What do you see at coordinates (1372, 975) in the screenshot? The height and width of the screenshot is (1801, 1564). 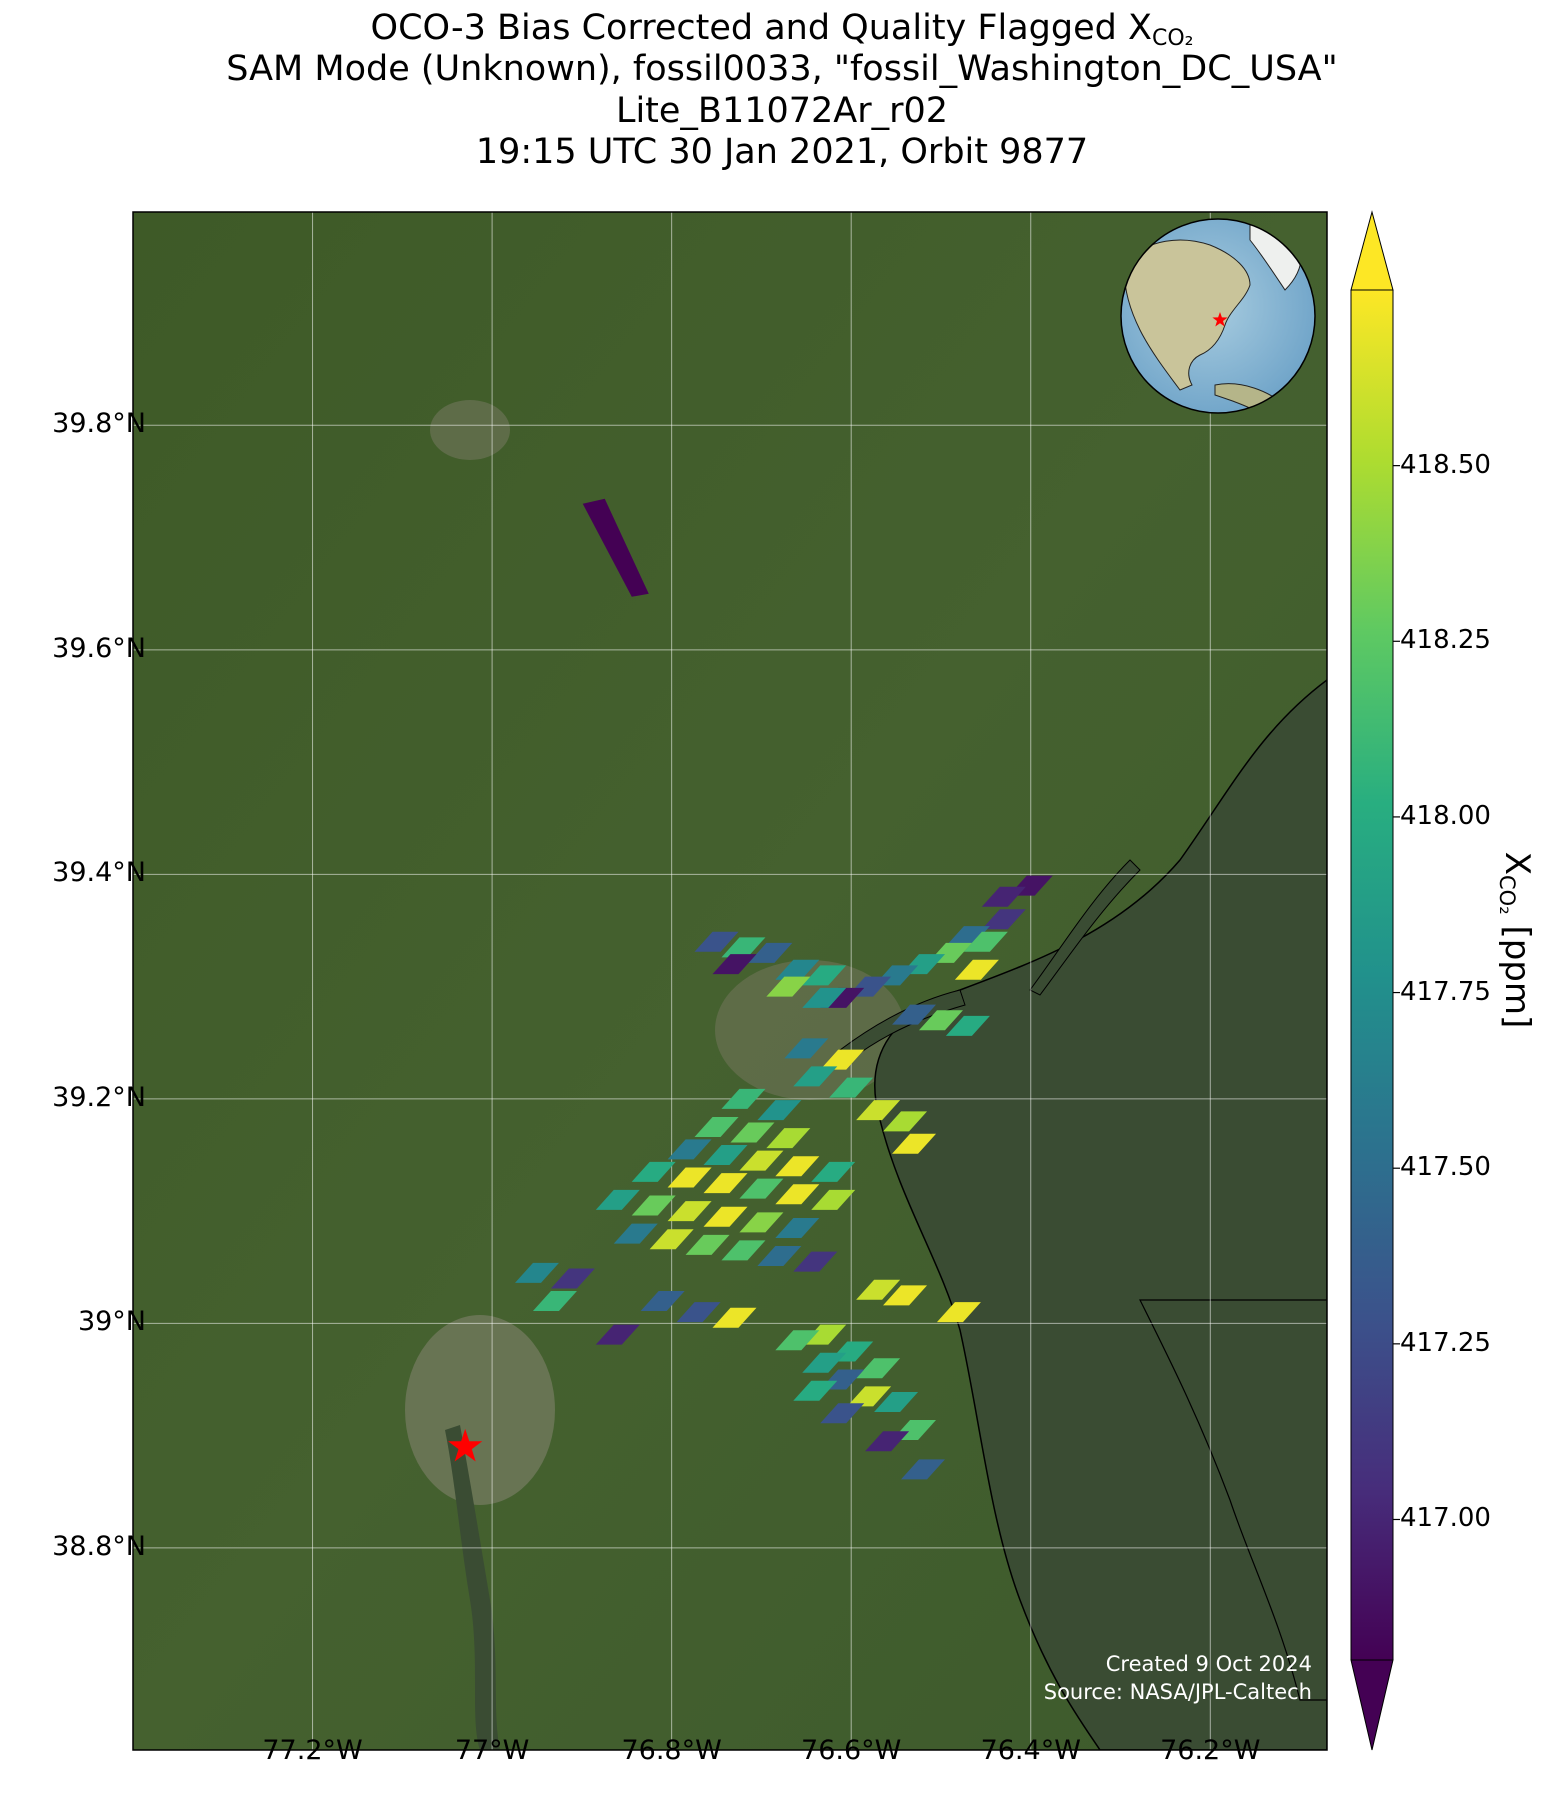 I see `colorbar-gradient` at bounding box center [1372, 975].